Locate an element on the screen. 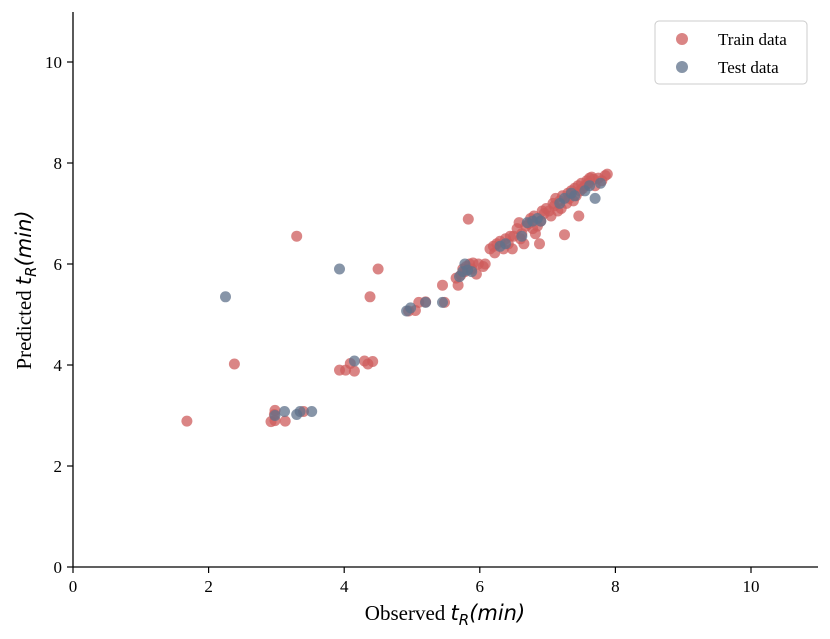 This screenshot has height=639, width=830. y-tick-label: 2 is located at coordinates (58, 466).